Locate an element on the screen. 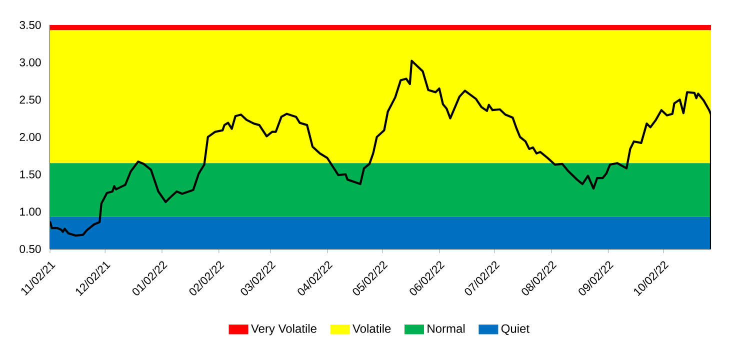  y-tick-label: 1.00 is located at coordinates (30, 212).